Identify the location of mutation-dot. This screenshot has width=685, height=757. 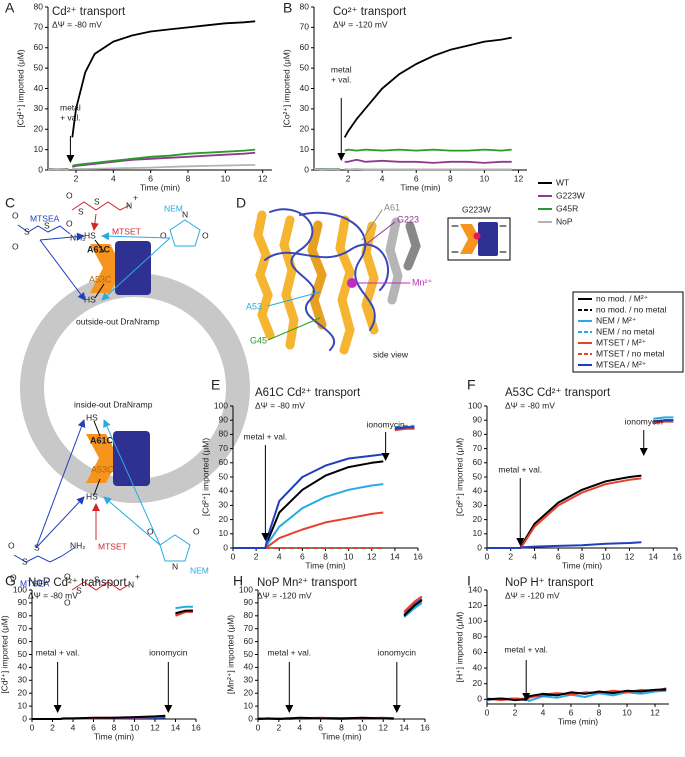
(477, 236).